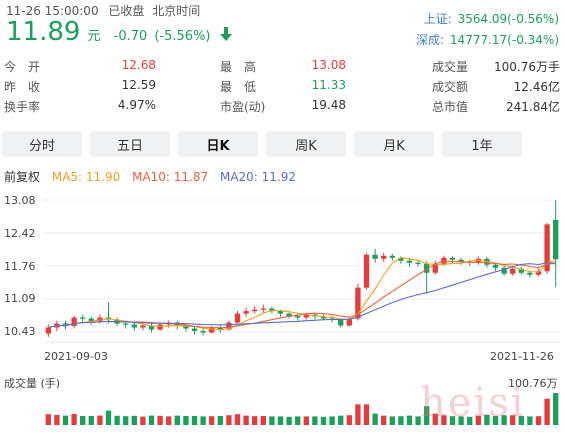 The image size is (565, 435). What do you see at coordinates (22, 107) in the screenshot?
I see `stat-label-turnover-rate: 换手率` at bounding box center [22, 107].